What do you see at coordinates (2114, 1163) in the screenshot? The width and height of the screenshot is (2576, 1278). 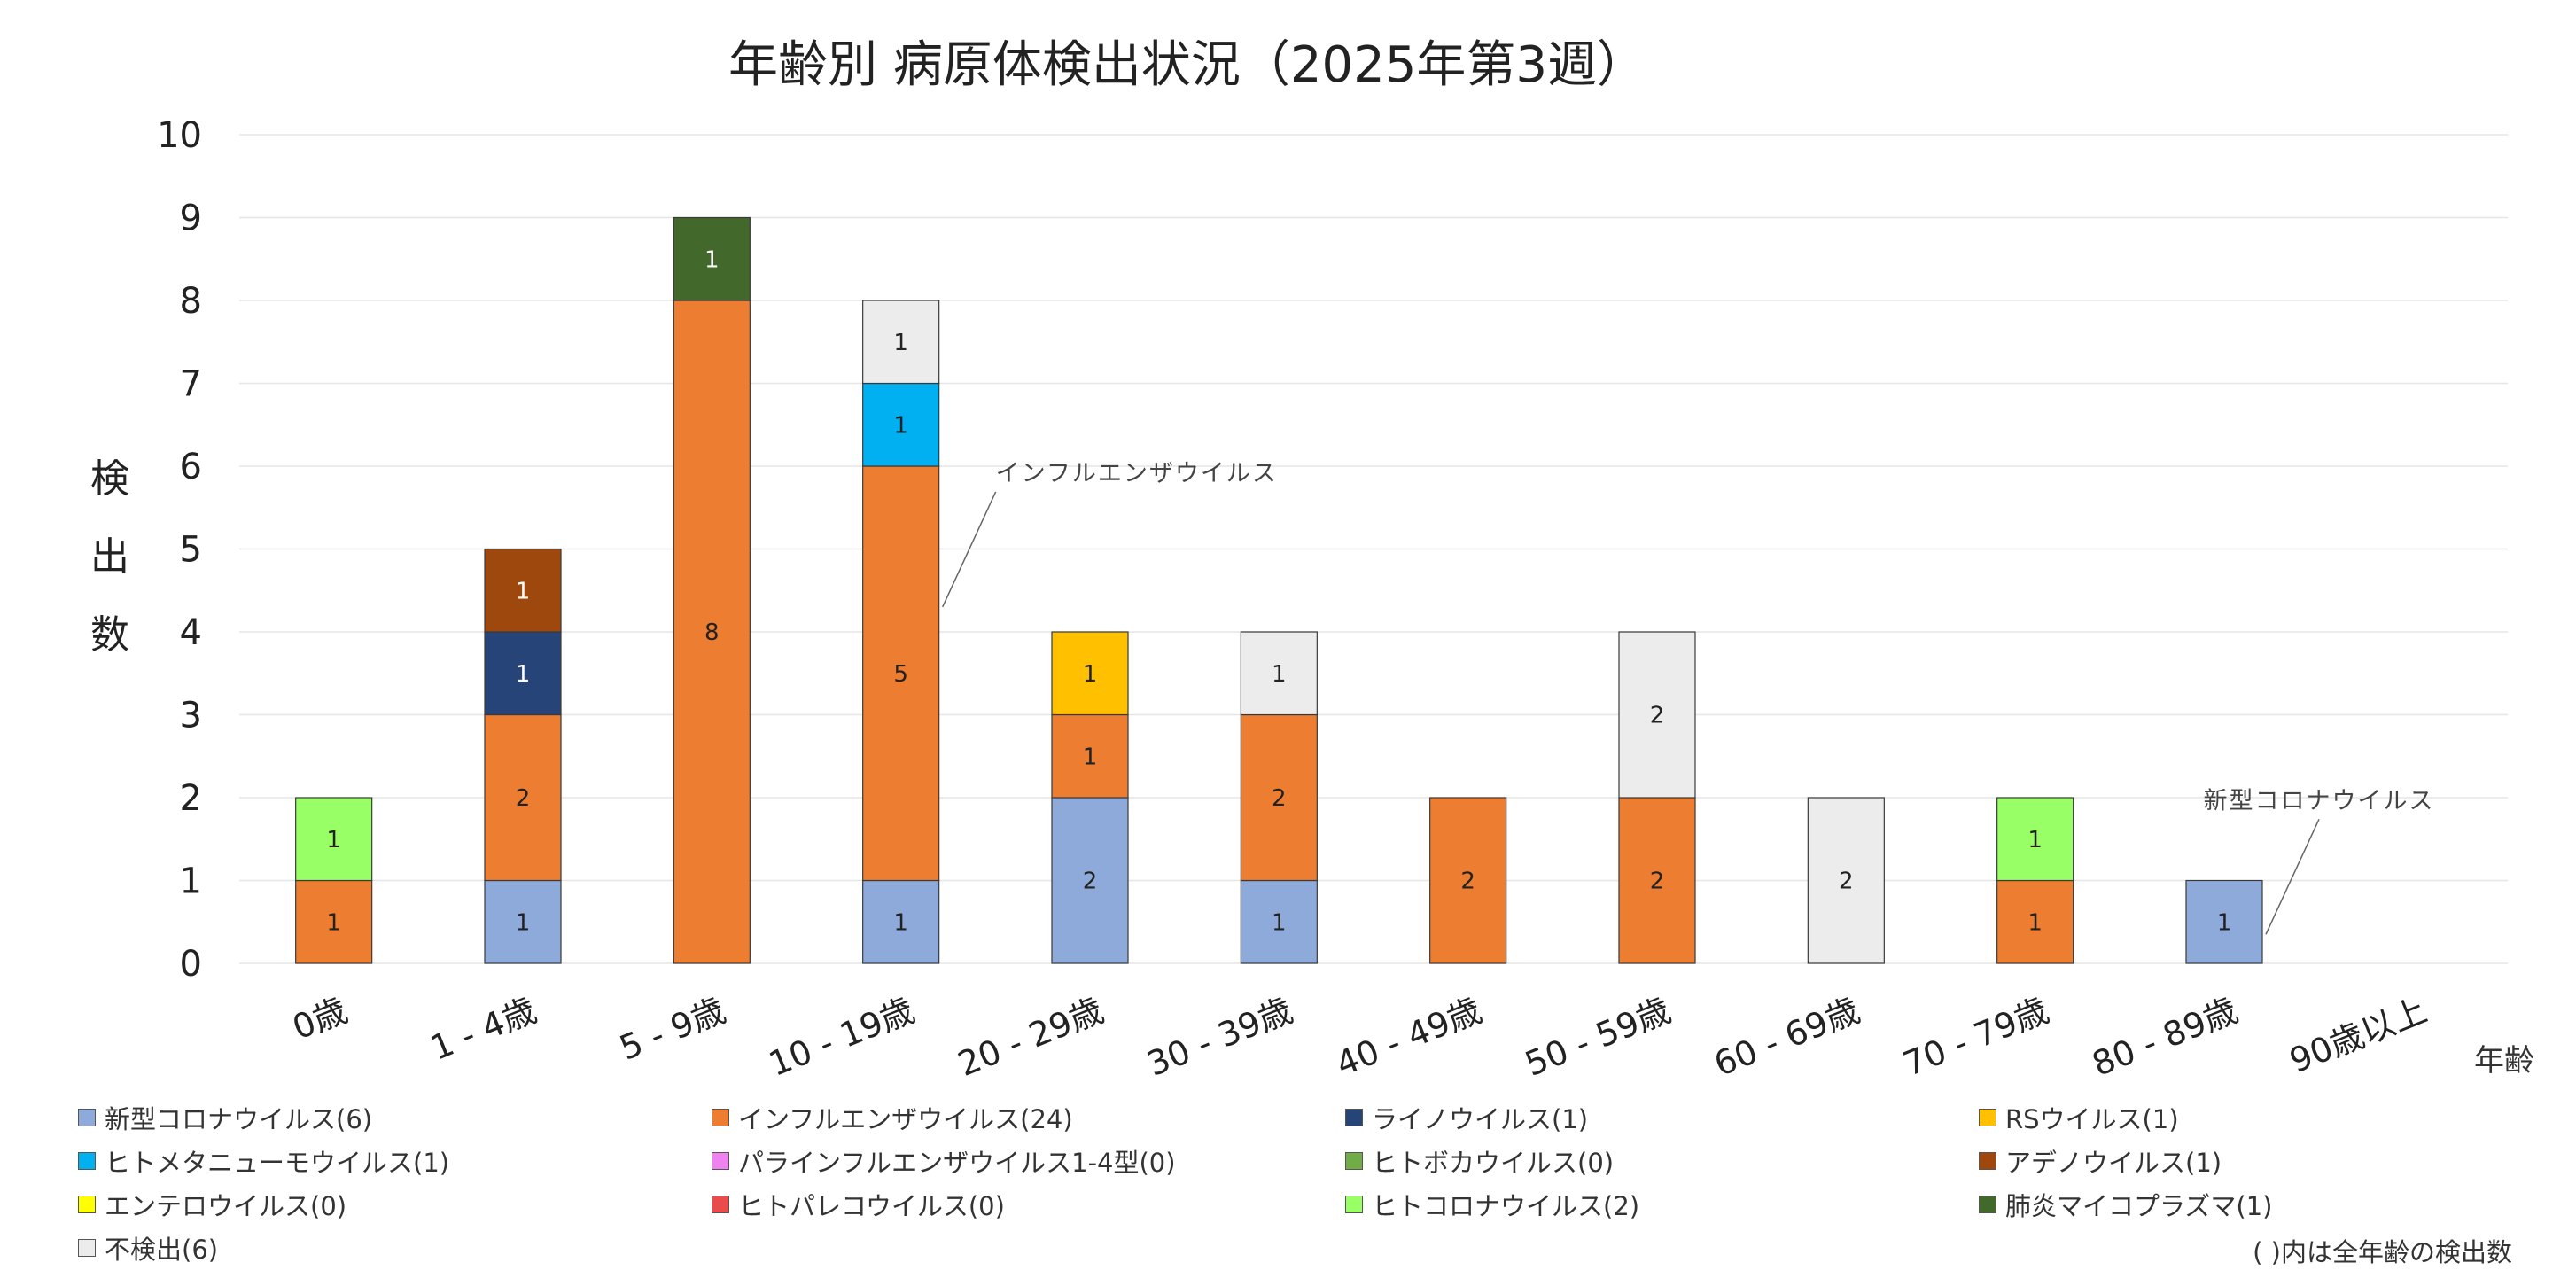 I see `legend-label: アデノウイルス(1)` at bounding box center [2114, 1163].